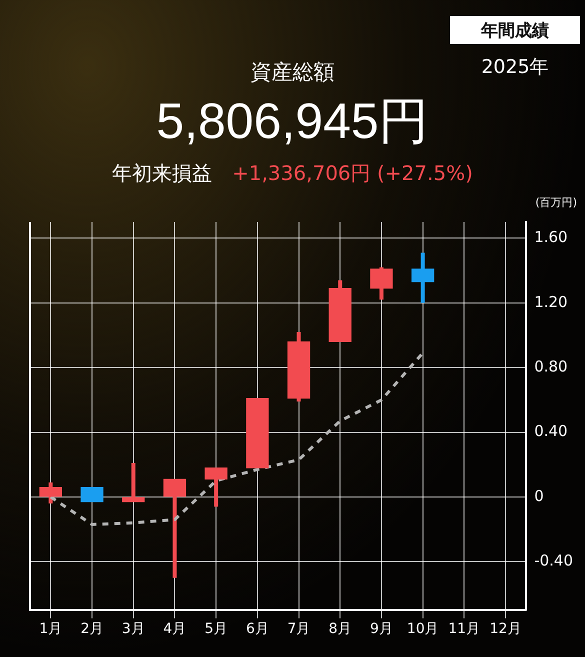 The height and width of the screenshot is (657, 585). I want to click on y-tick-label: -0.40, so click(553, 561).